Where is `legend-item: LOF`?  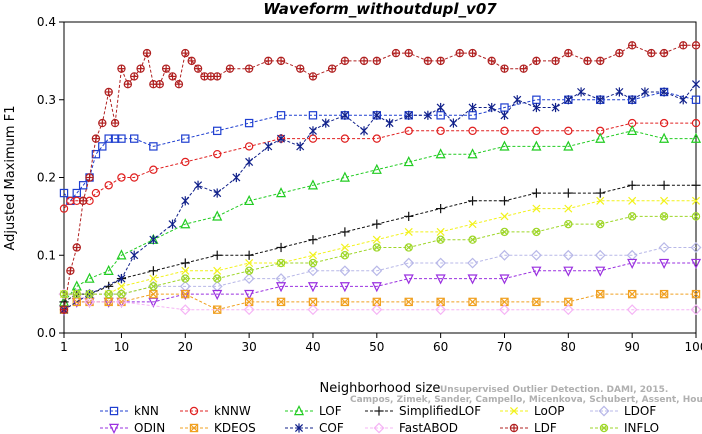
legend-item: LOF is located at coordinates (313, 411).